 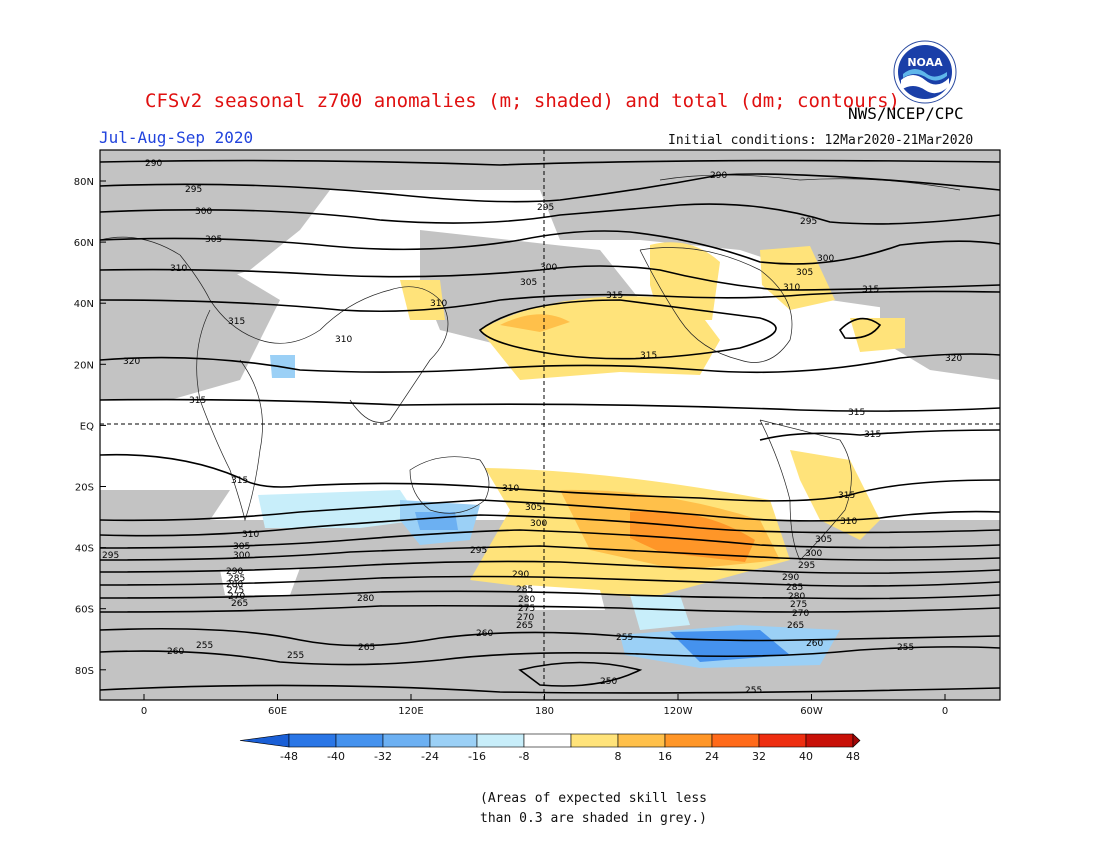 I want to click on colorbar-label: 48, so click(x=853, y=756).